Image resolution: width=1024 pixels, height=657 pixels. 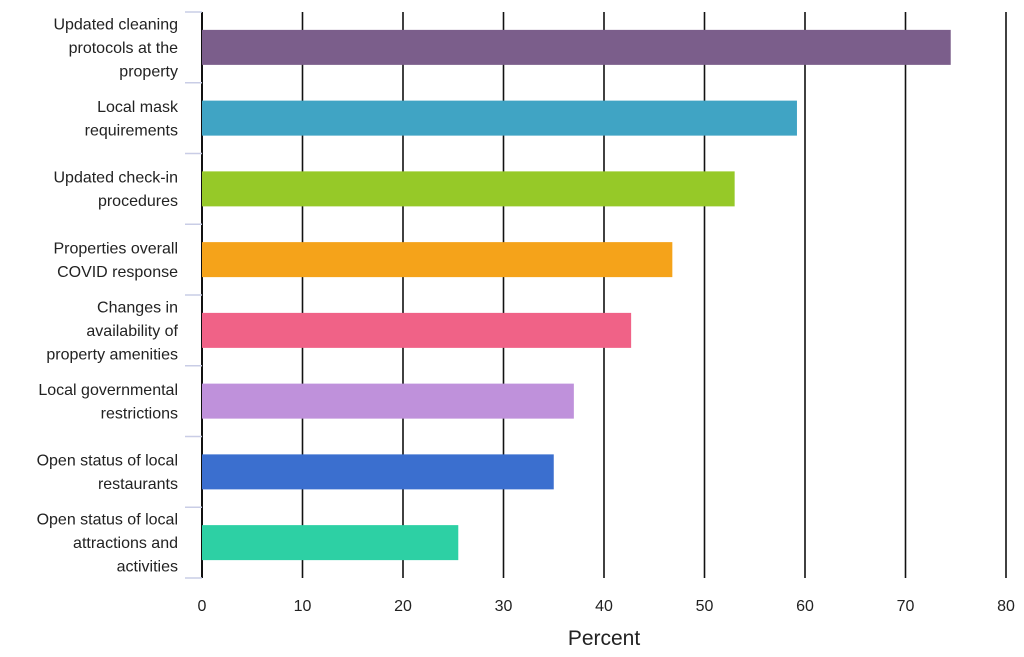 What do you see at coordinates (107, 473) in the screenshot?
I see `category-label-7: Open status of local restaurants` at bounding box center [107, 473].